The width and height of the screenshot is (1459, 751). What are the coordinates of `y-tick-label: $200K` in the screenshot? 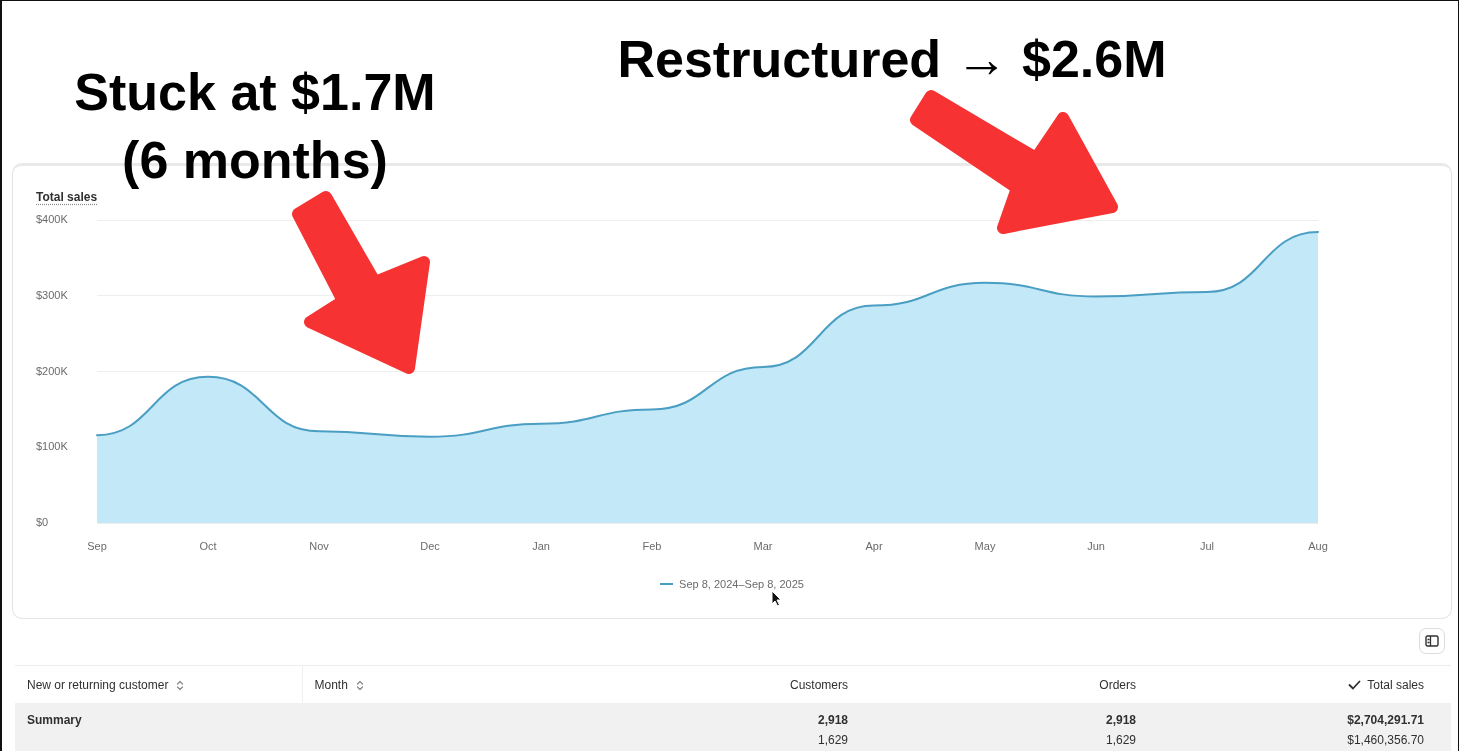 It's located at (52, 370).